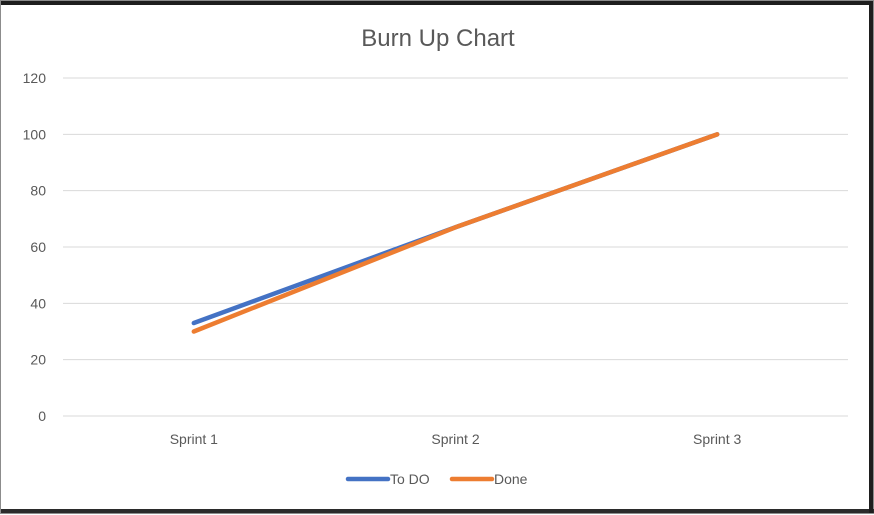 The image size is (874, 515). Describe the element at coordinates (38, 303) in the screenshot. I see `y-tick-label: 40` at that location.